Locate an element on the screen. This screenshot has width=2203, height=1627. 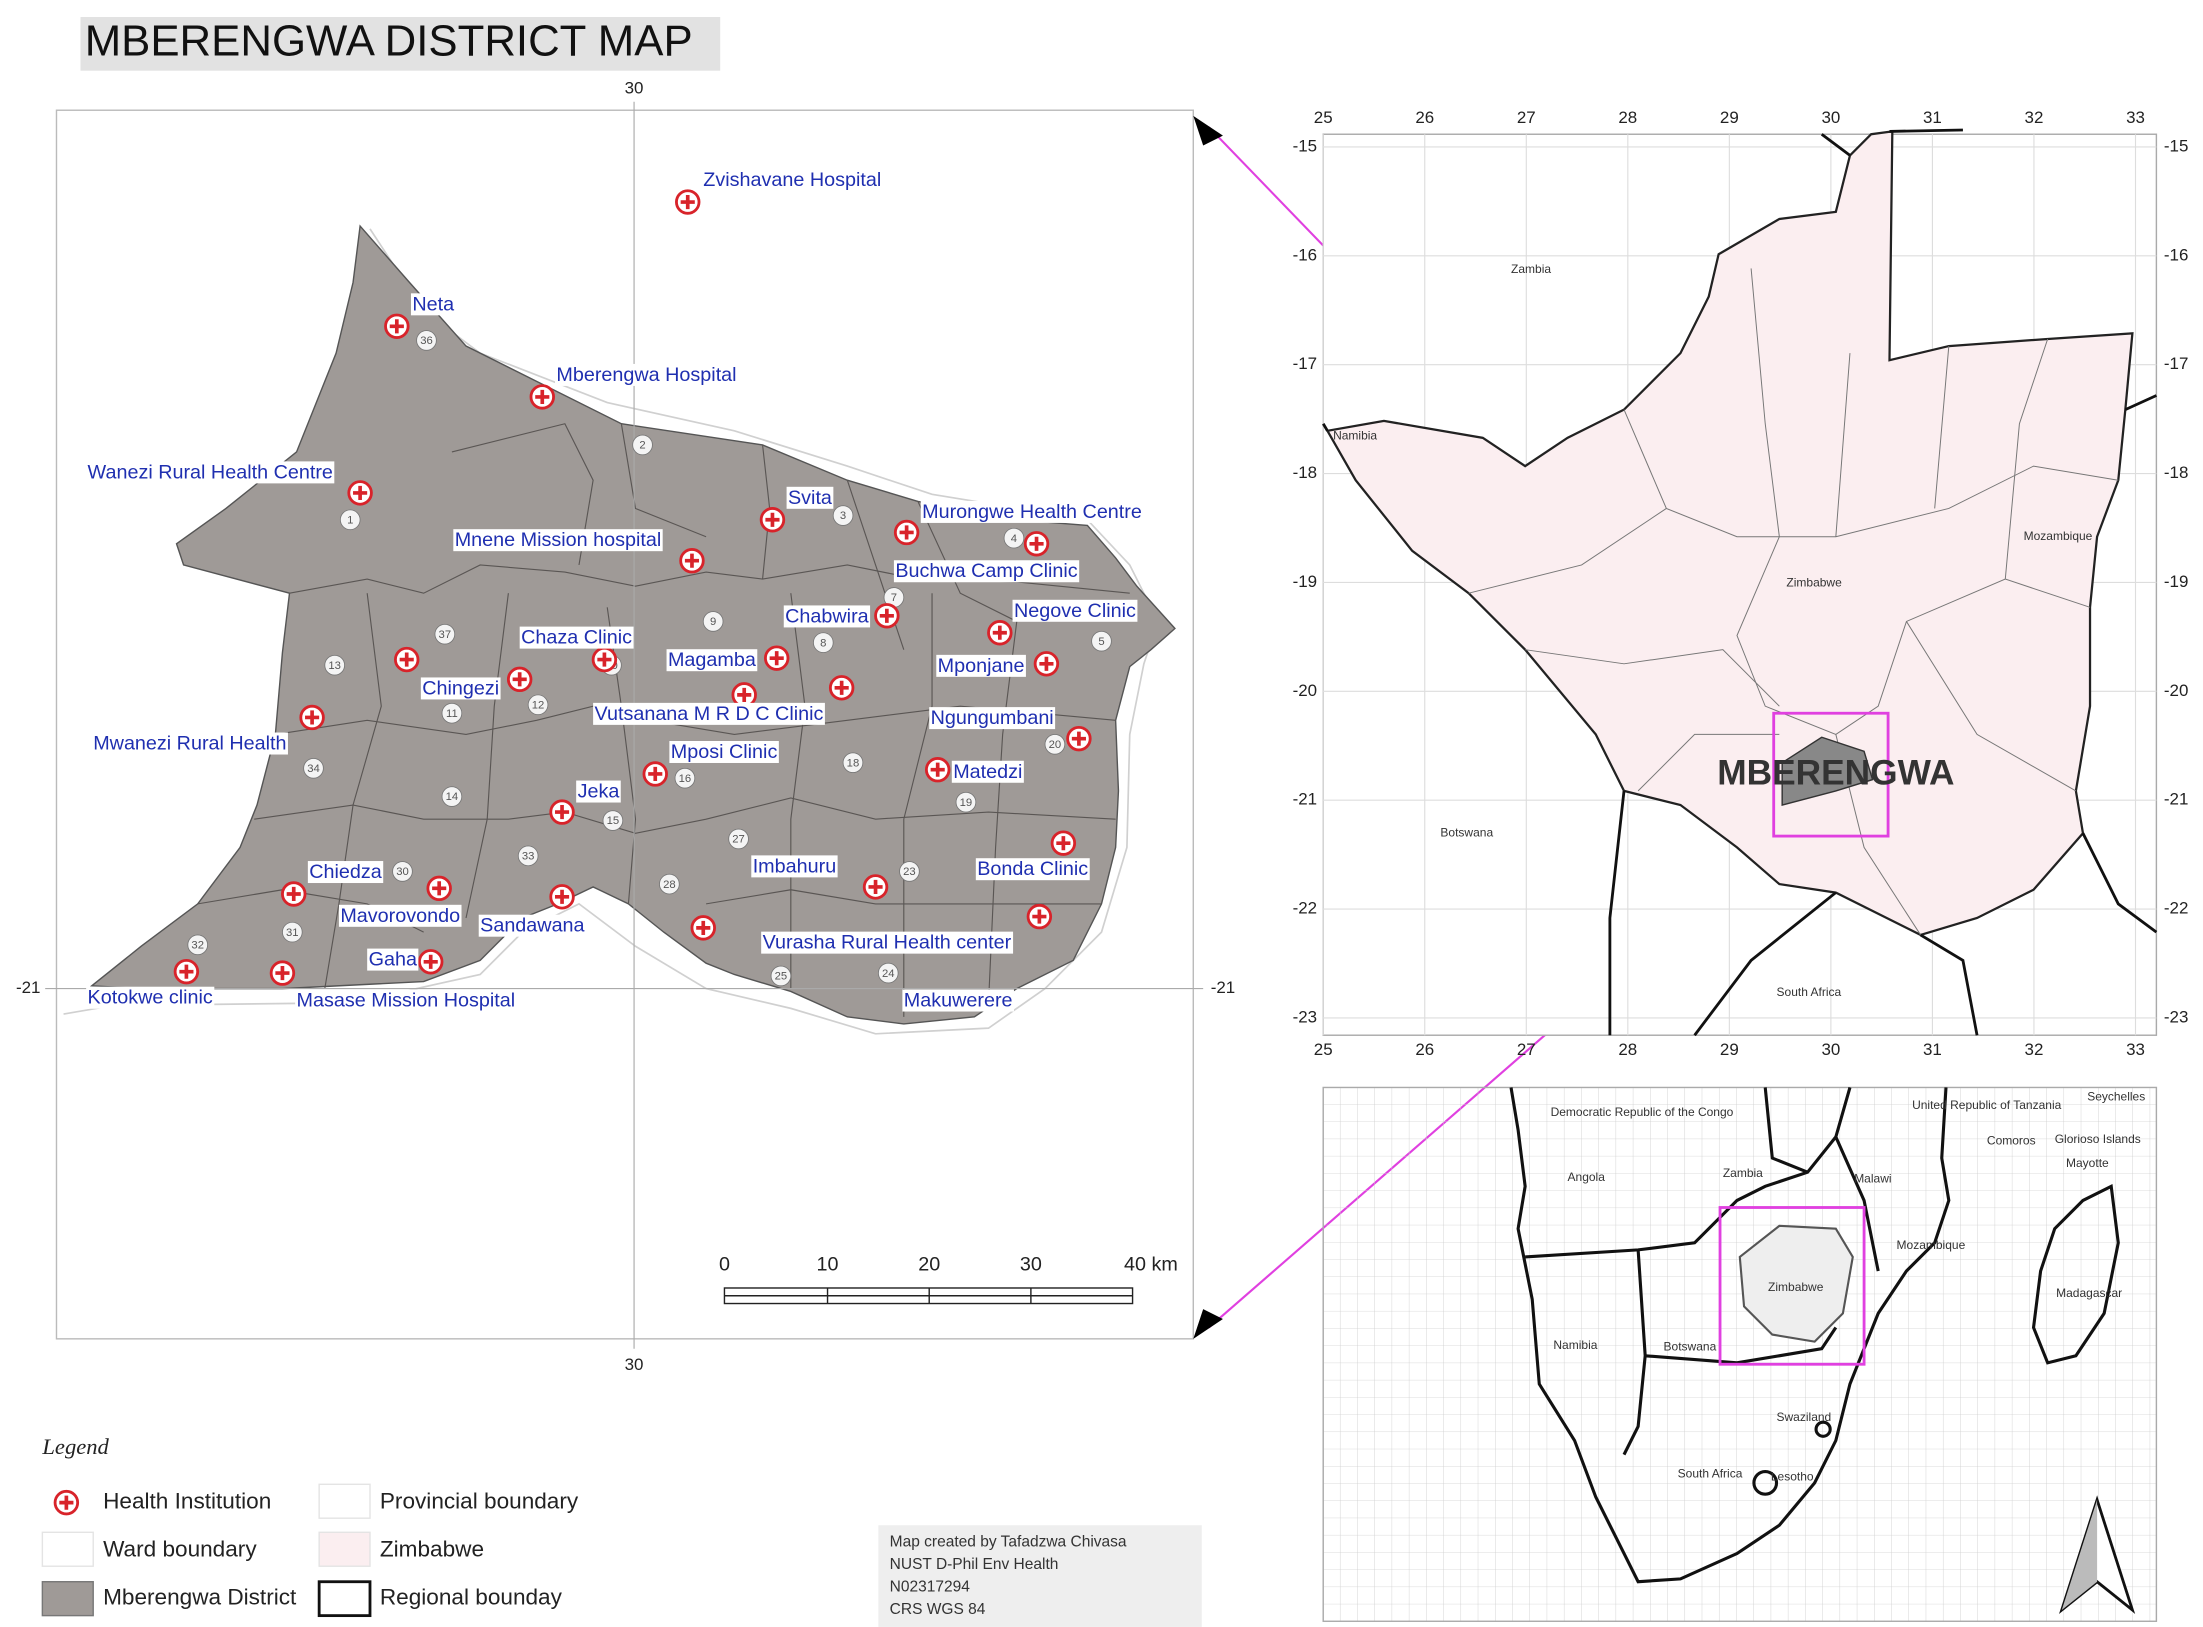
x-tick-label: 28 is located at coordinates (1627, 117).